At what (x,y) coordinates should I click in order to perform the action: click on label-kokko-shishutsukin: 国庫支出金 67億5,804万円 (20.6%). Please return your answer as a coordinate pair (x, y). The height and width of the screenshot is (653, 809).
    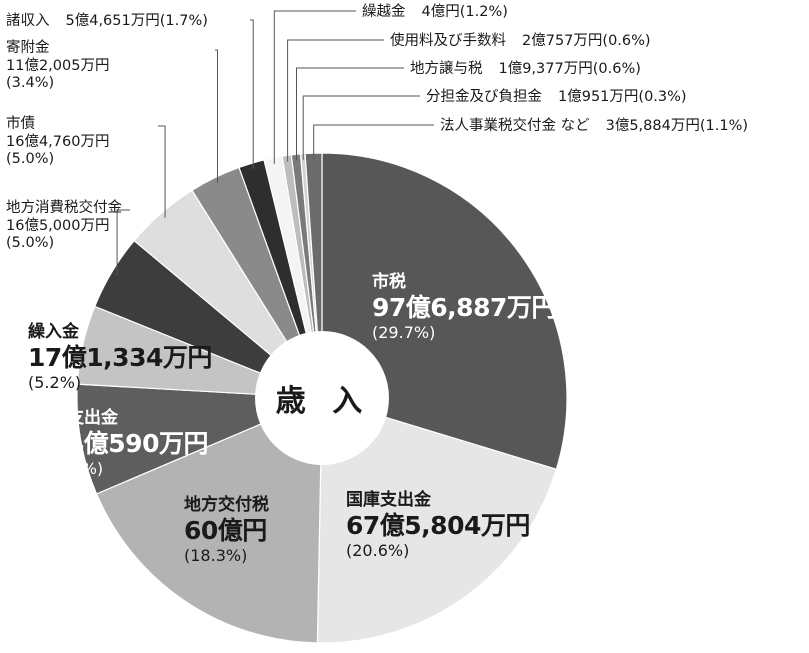
    Looking at the image, I should click on (438, 525).